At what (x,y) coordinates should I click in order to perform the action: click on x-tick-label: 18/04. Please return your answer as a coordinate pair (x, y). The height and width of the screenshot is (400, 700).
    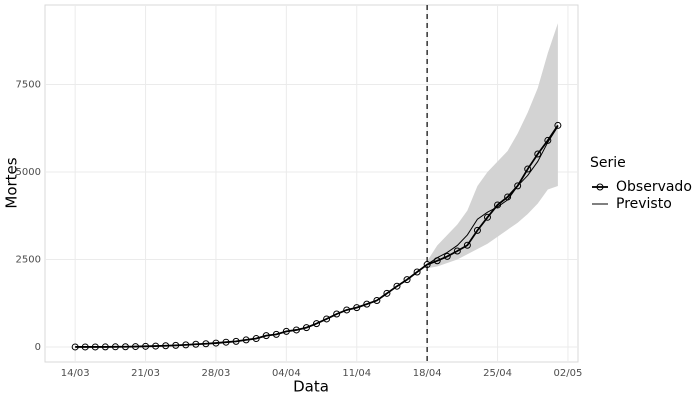
    Looking at the image, I should click on (427, 373).